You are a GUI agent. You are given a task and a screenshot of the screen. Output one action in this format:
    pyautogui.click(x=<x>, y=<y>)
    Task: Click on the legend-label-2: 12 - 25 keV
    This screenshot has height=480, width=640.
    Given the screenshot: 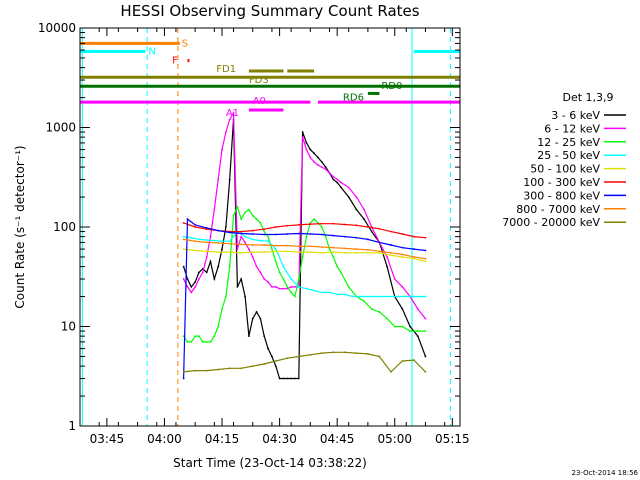 What is the action you would take?
    pyautogui.click(x=568, y=142)
    